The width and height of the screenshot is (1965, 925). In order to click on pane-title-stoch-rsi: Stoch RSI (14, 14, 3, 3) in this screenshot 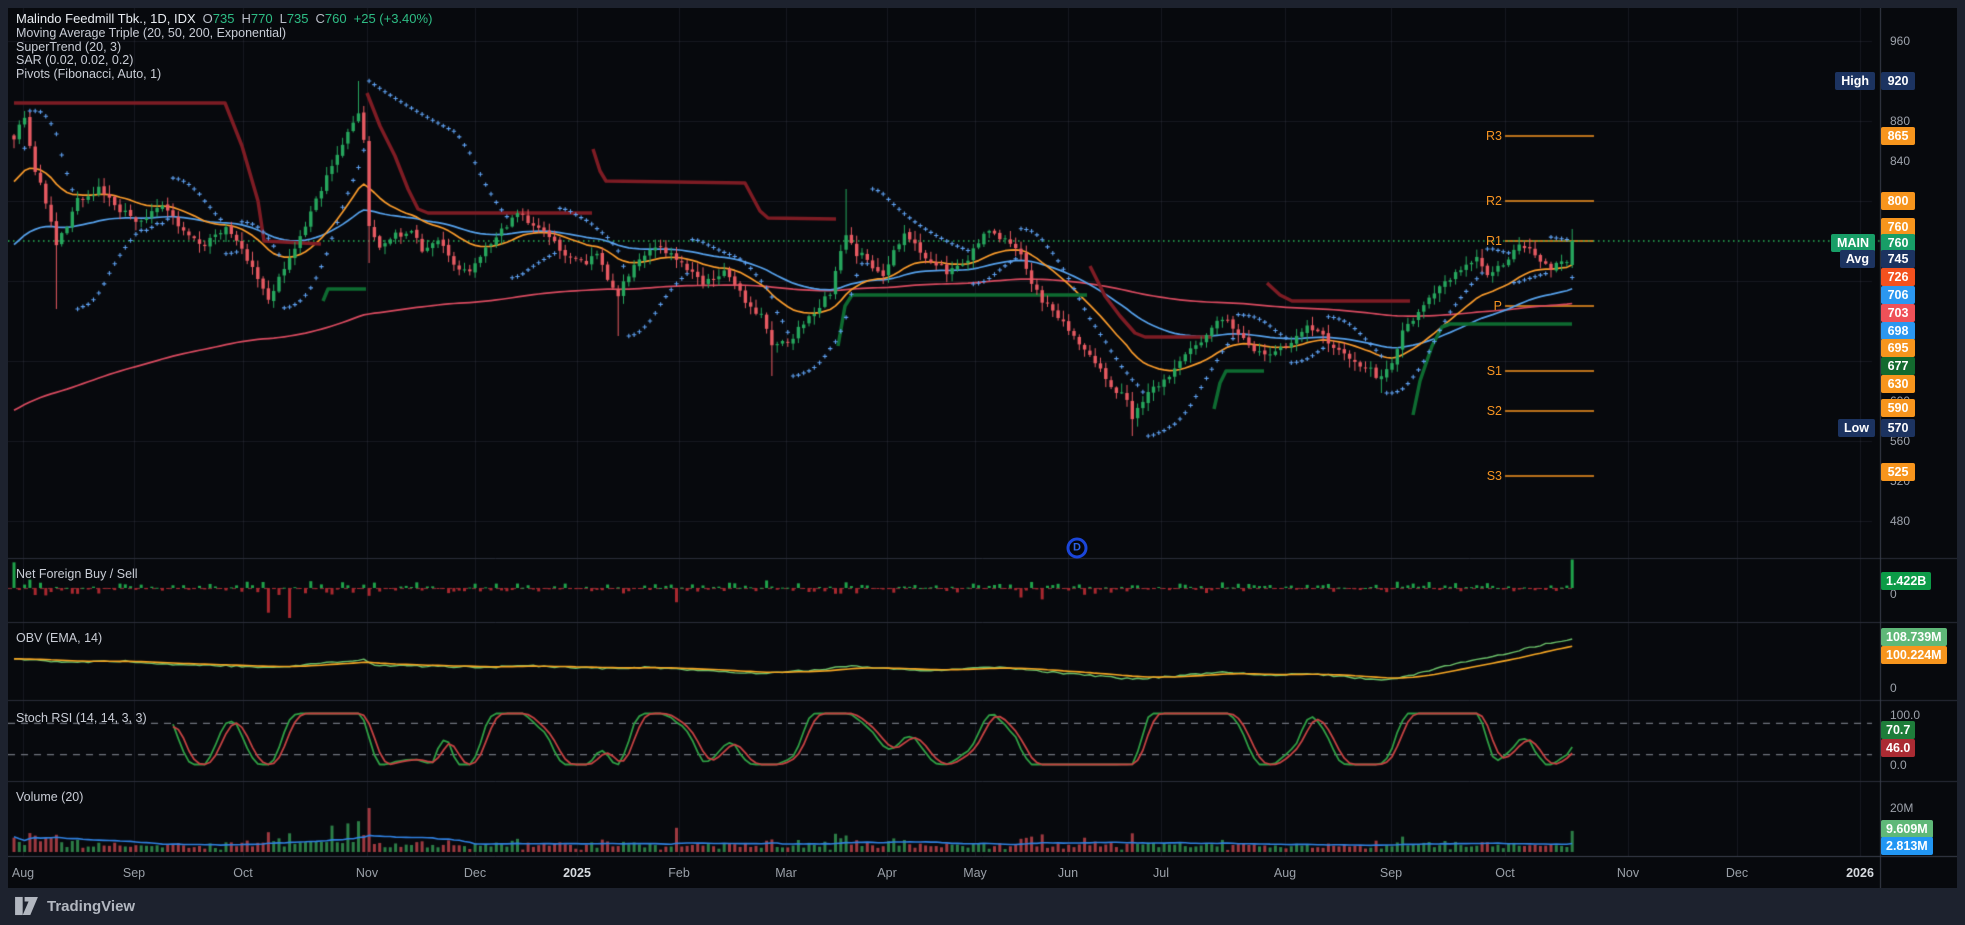, I will do `click(81, 718)`.